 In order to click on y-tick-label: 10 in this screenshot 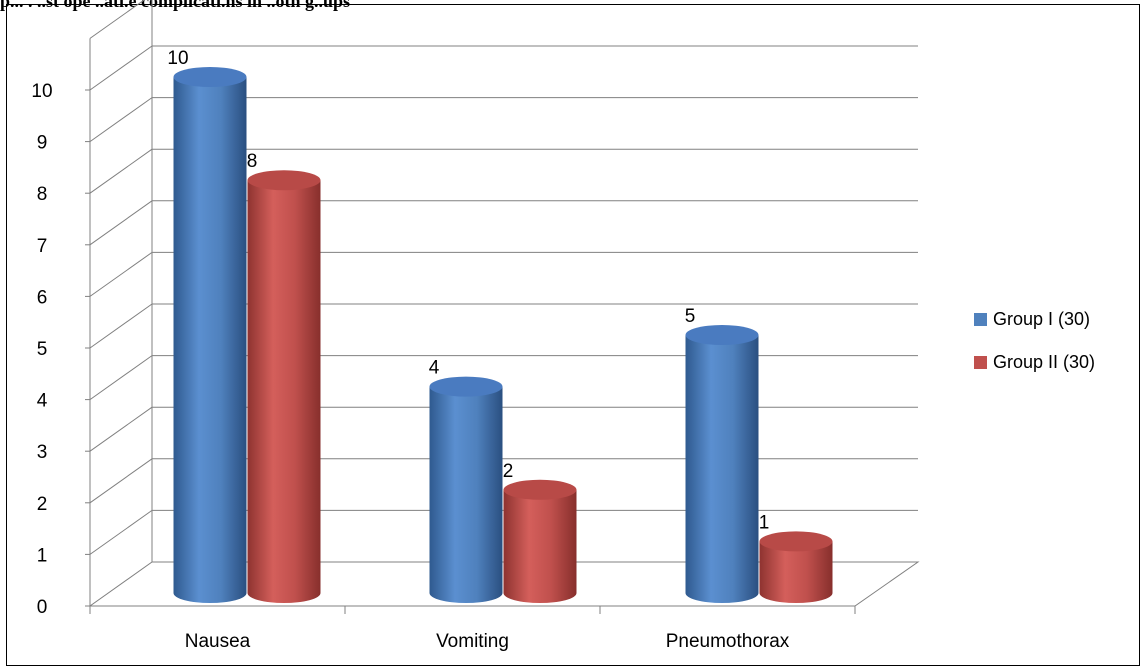, I will do `click(41, 91)`.